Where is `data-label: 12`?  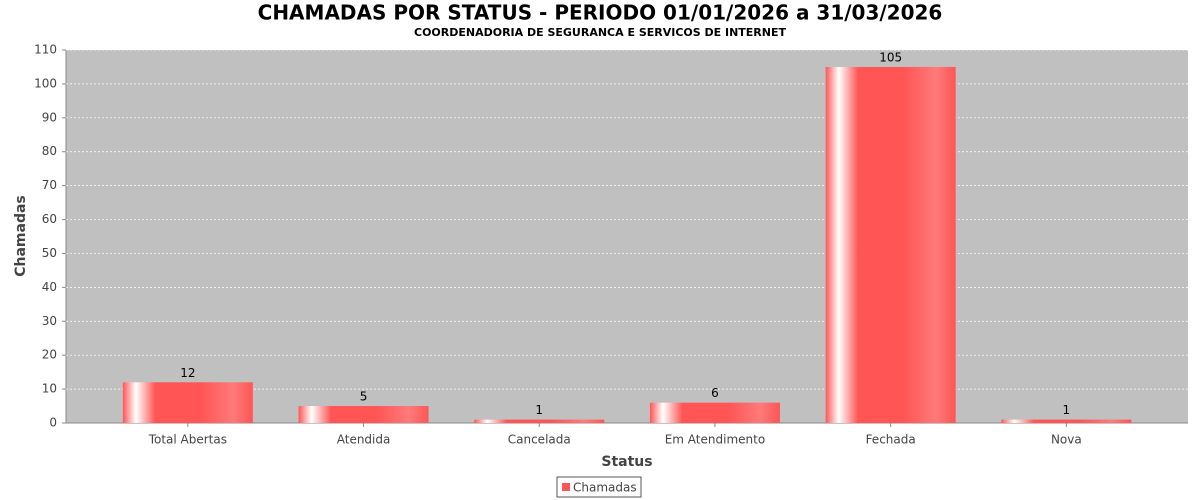 data-label: 12 is located at coordinates (187, 373).